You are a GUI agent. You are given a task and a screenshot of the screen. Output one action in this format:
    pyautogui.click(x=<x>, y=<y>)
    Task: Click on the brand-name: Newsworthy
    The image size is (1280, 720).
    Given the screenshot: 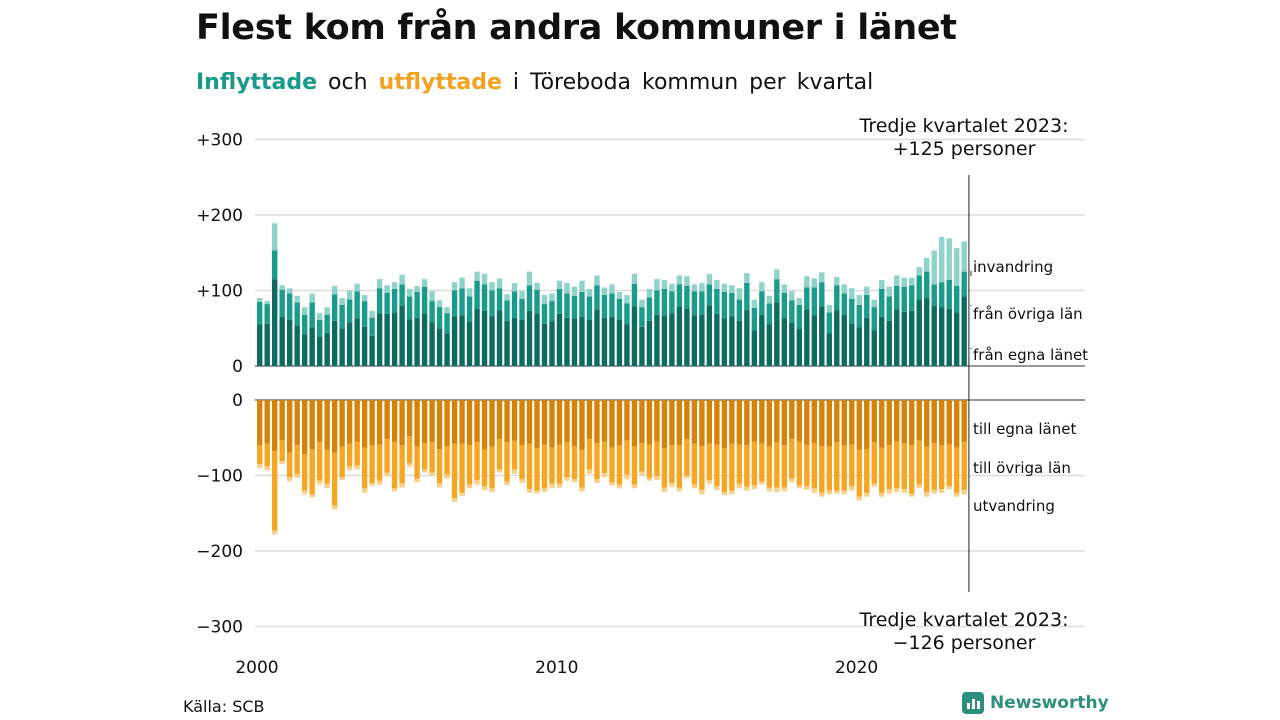 What is the action you would take?
    pyautogui.click(x=1049, y=703)
    